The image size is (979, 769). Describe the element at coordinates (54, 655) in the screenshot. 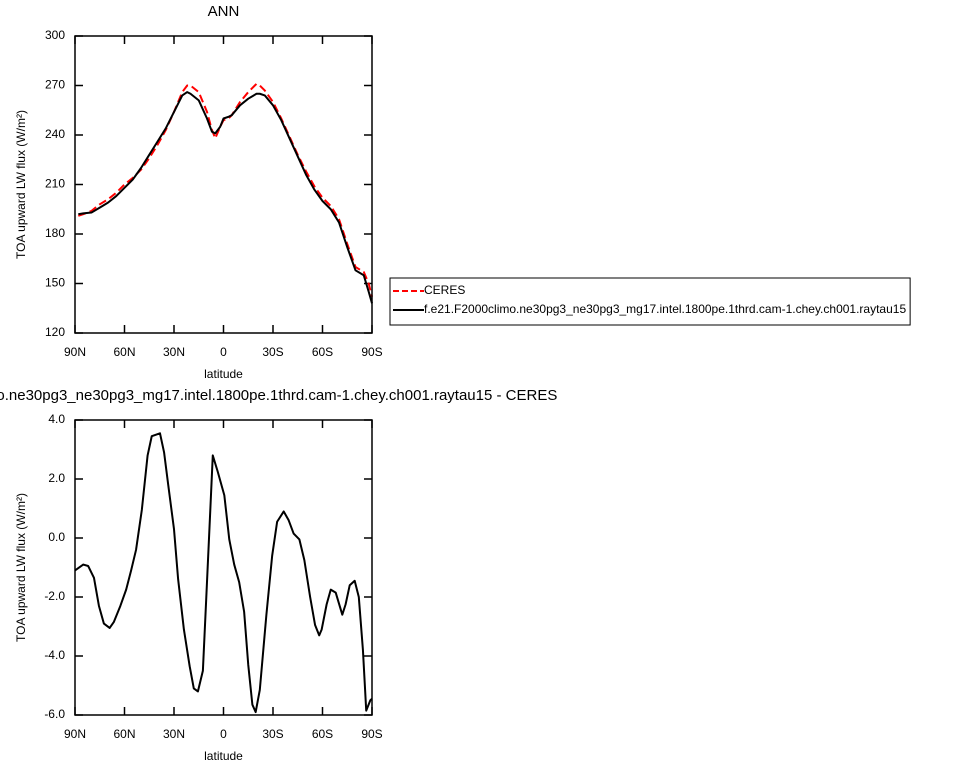

I see `y-tick-label: -4.0` at that location.